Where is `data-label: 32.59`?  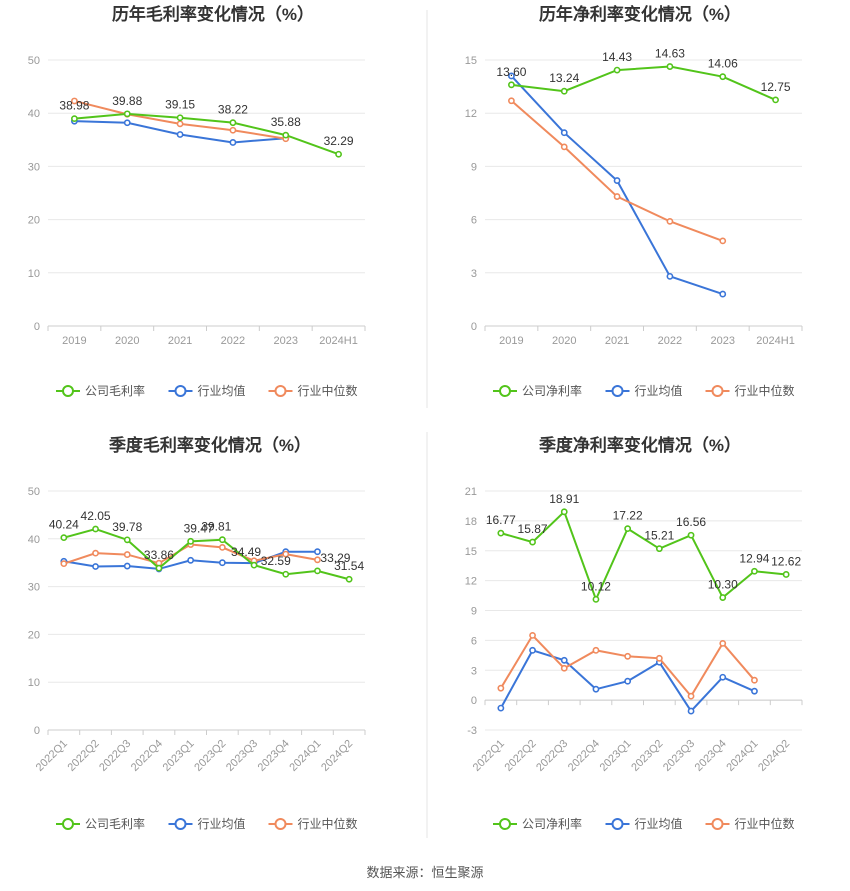
data-label: 32.59 is located at coordinates (276, 561).